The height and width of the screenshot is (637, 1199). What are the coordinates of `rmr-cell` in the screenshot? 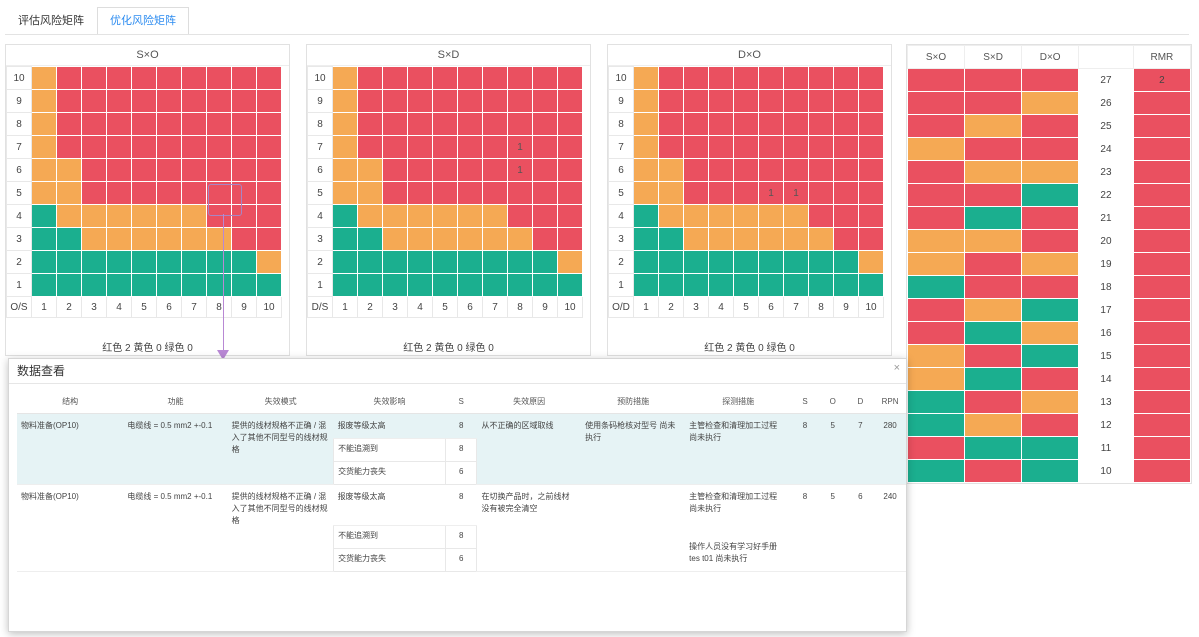 It's located at (1162, 356).